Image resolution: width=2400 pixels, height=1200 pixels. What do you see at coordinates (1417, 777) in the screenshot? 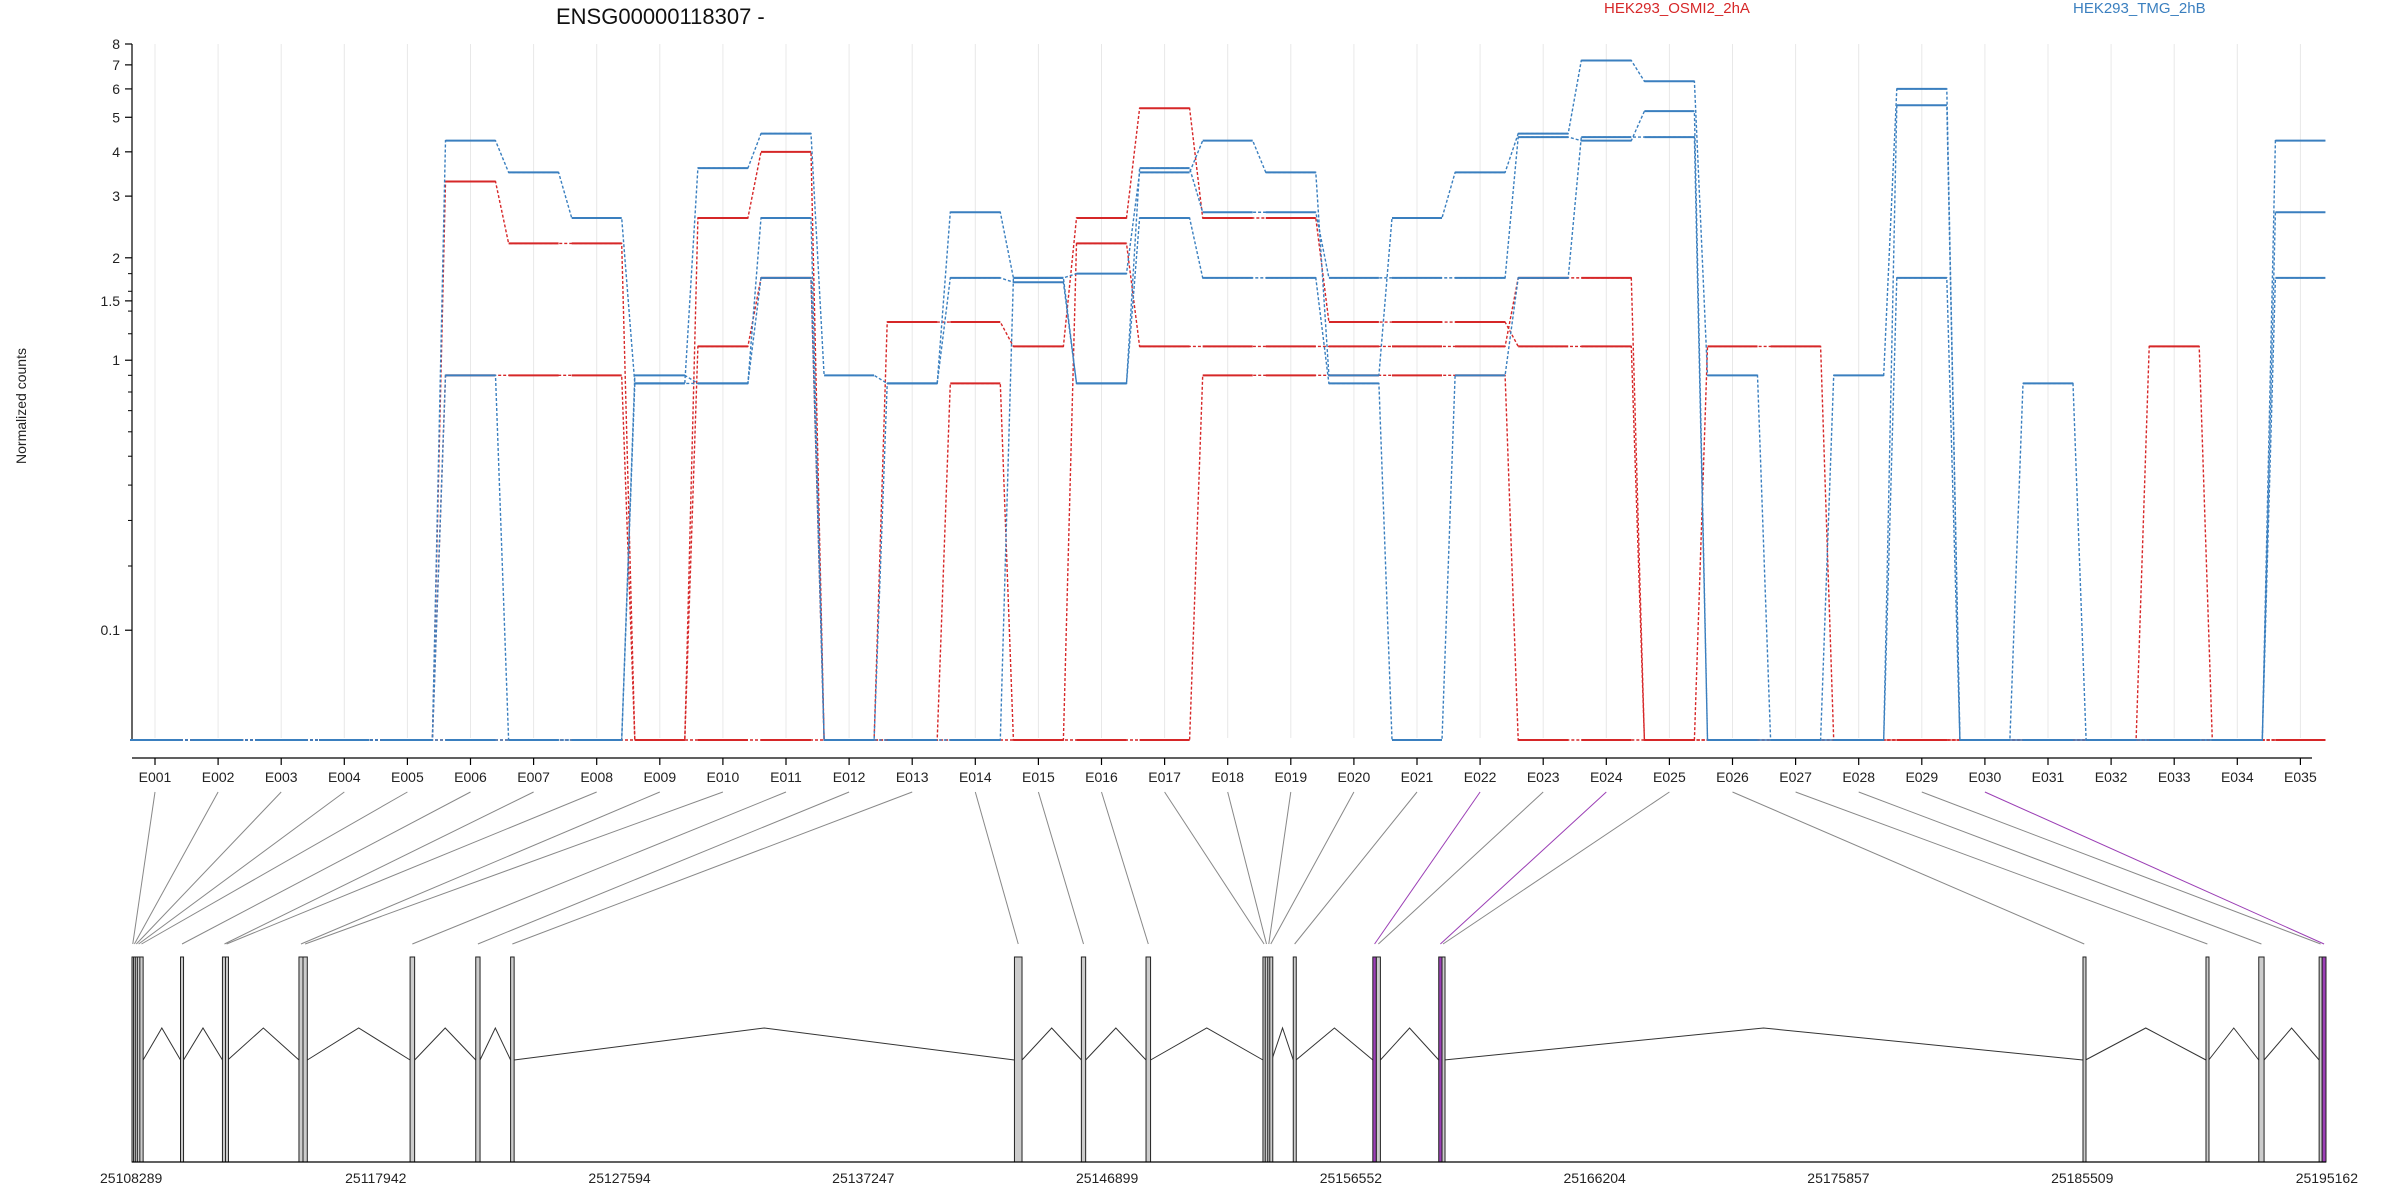
I see `x-tick-label: E021` at bounding box center [1417, 777].